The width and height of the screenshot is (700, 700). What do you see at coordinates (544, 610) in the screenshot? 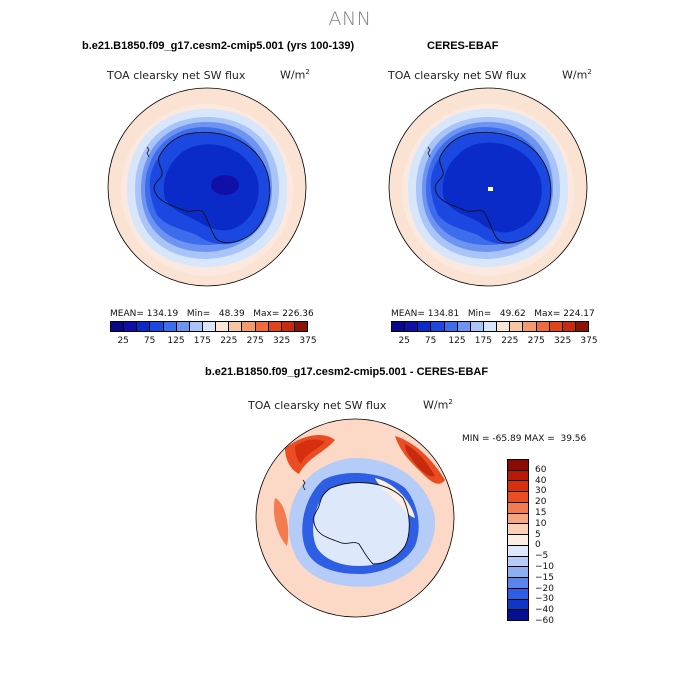
I see `diff-colorbar-tick: −40` at bounding box center [544, 610].